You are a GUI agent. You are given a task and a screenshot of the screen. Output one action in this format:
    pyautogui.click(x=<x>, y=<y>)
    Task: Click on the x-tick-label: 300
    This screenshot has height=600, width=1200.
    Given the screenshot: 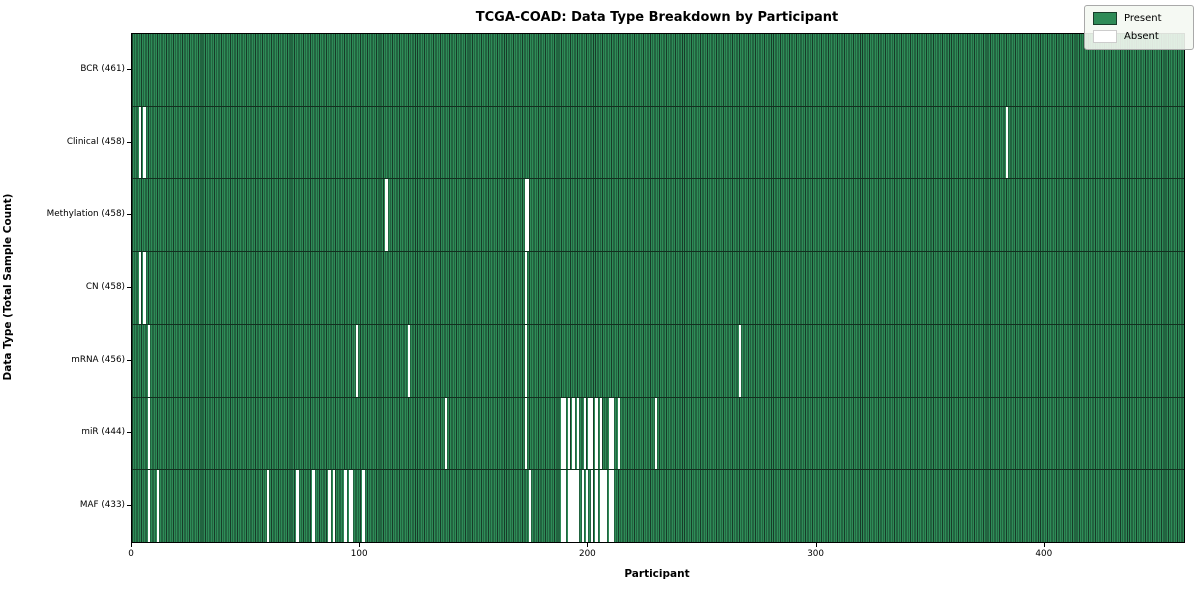 What is the action you would take?
    pyautogui.click(x=815, y=554)
    